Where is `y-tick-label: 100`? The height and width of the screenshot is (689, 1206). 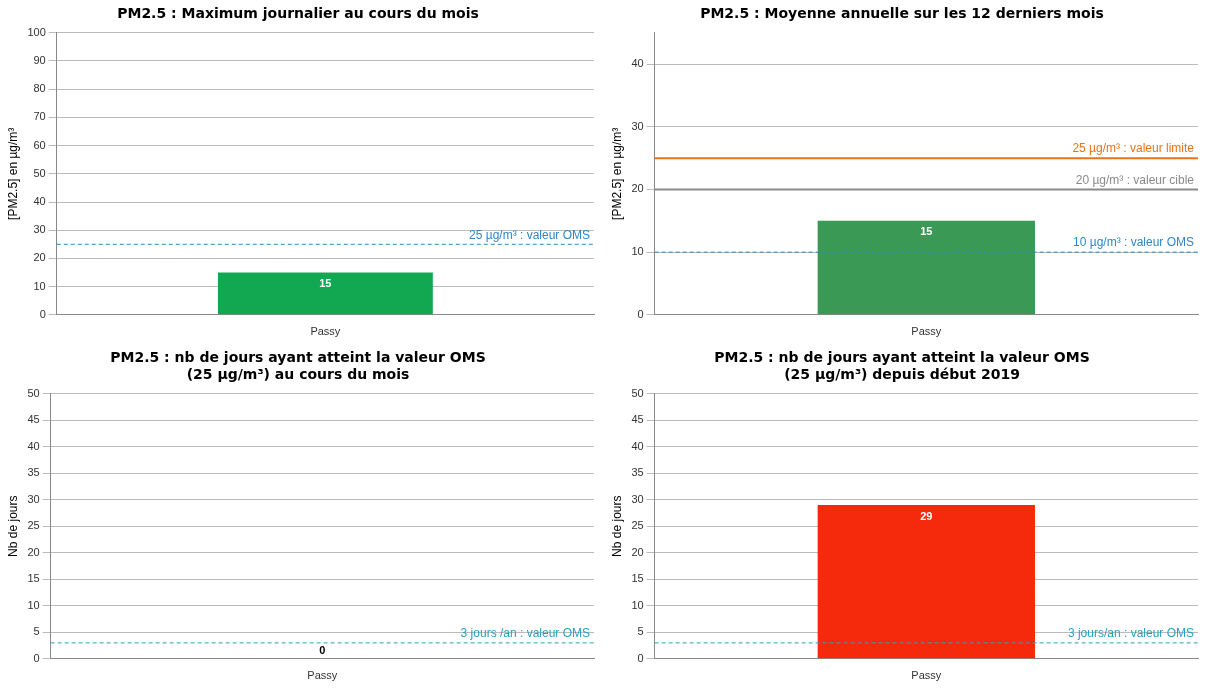 y-tick-label: 100 is located at coordinates (36, 31).